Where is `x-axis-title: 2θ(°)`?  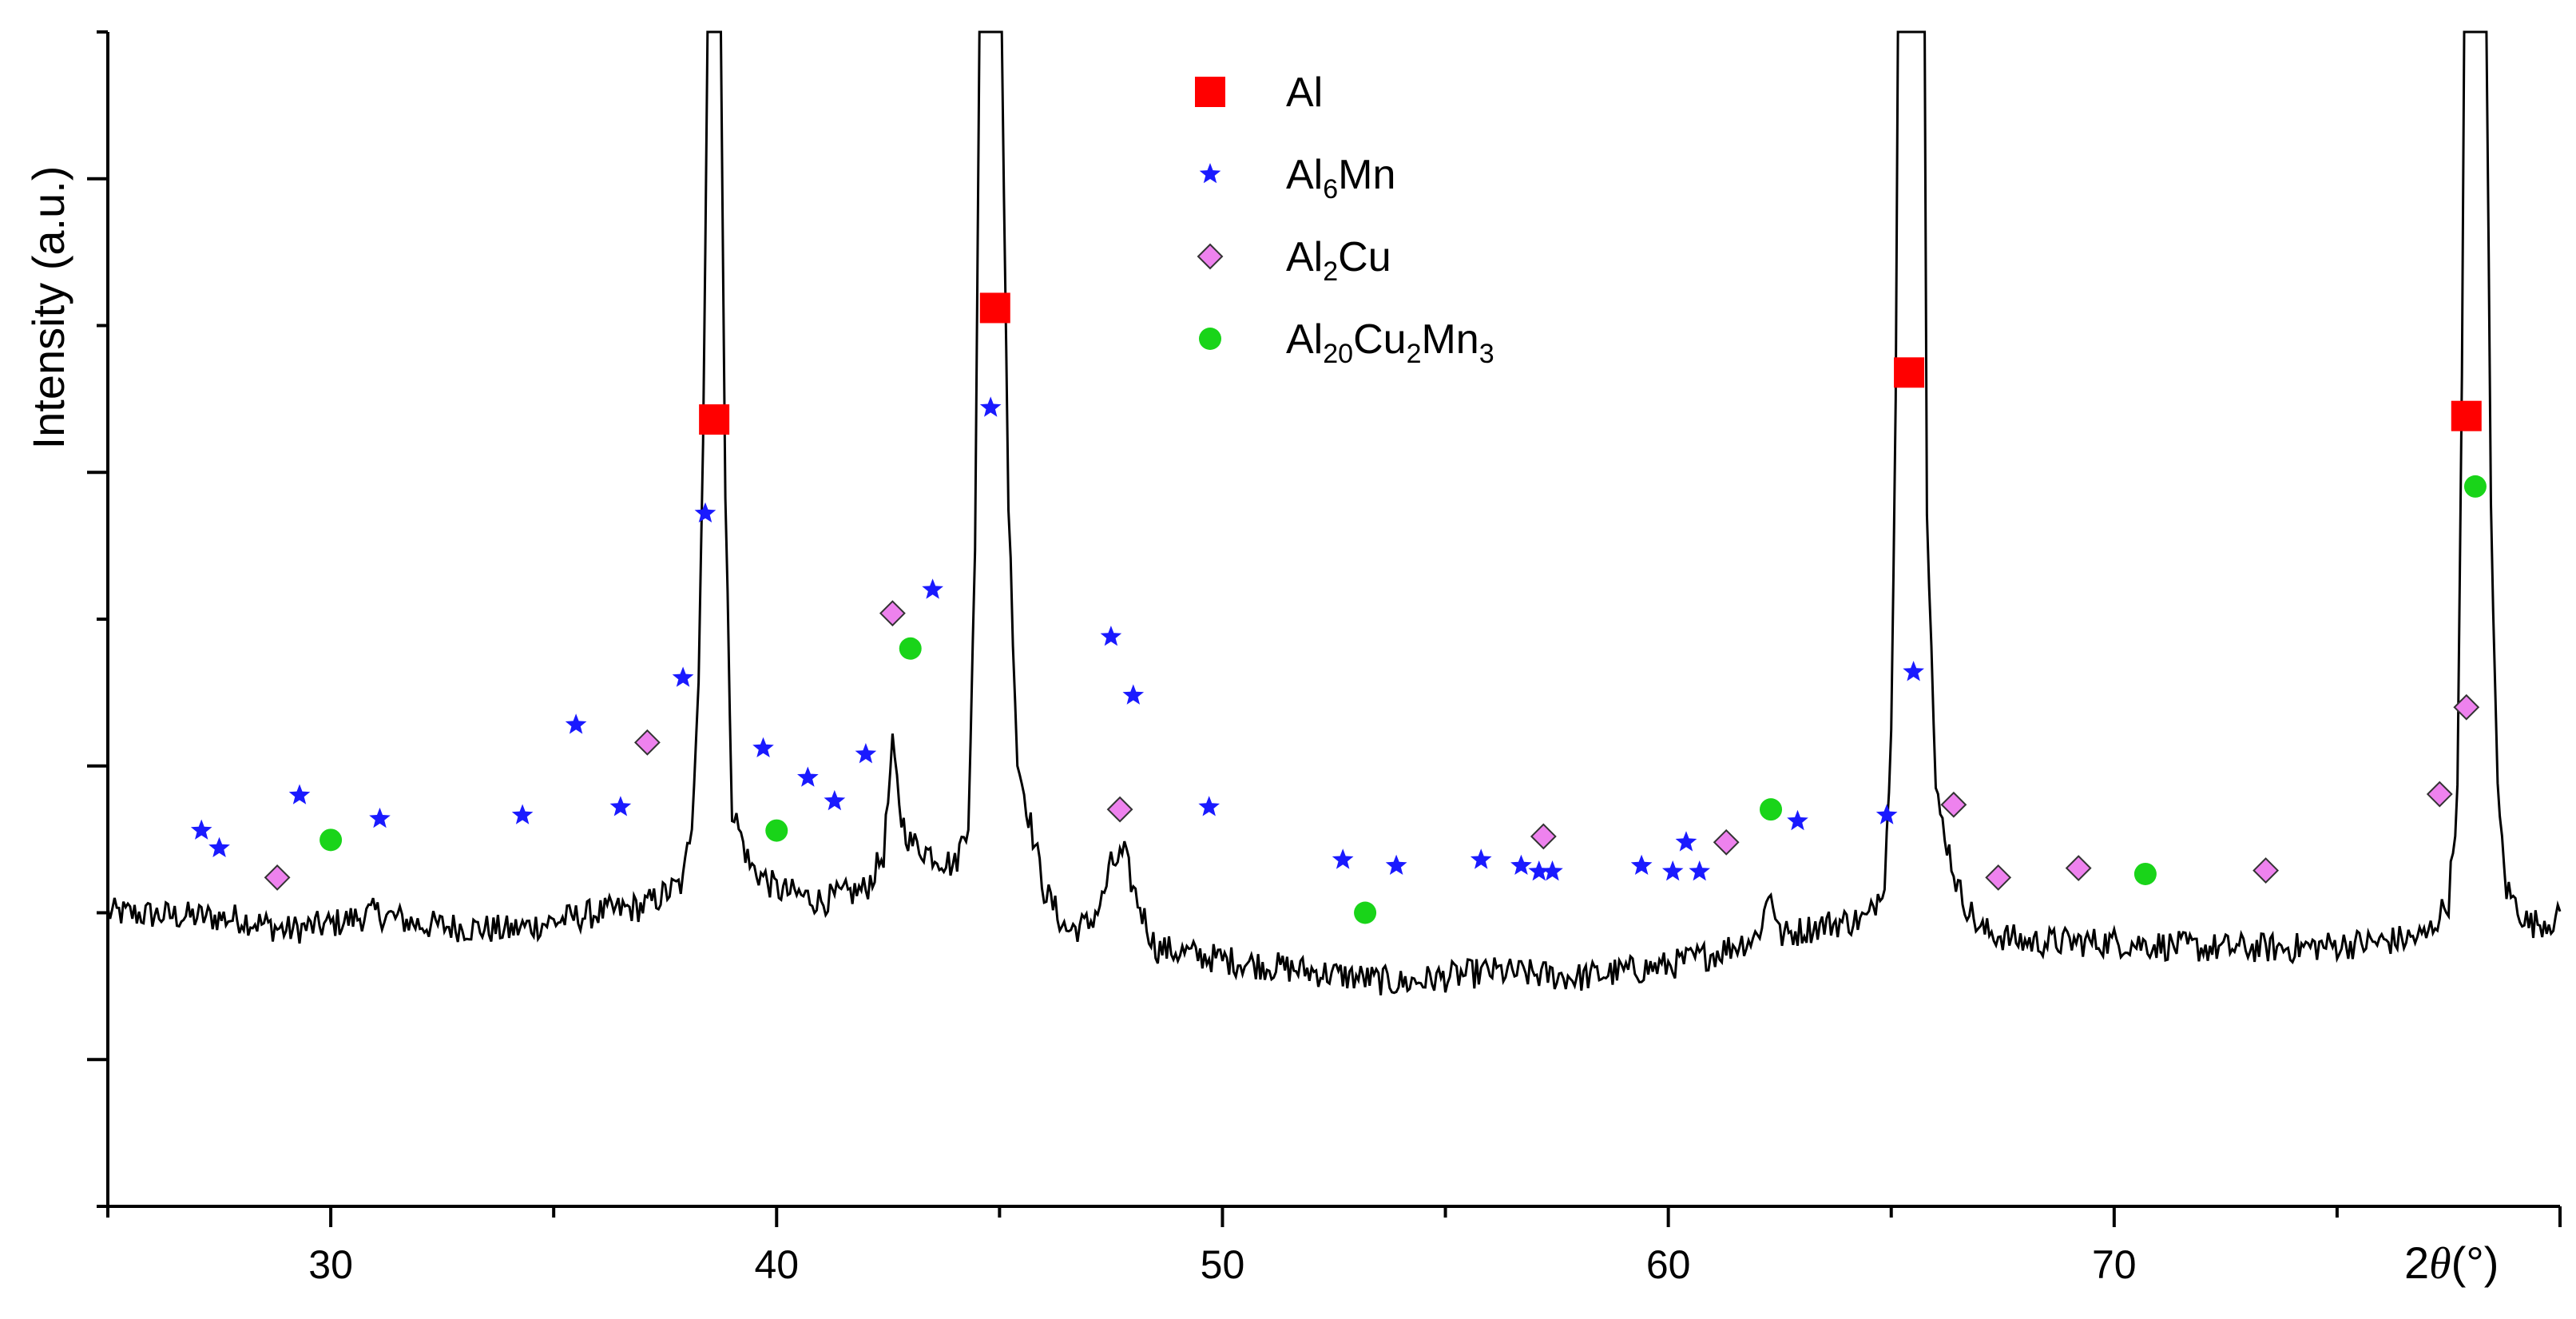
x-axis-title: 2θ(°) is located at coordinates (2451, 1263).